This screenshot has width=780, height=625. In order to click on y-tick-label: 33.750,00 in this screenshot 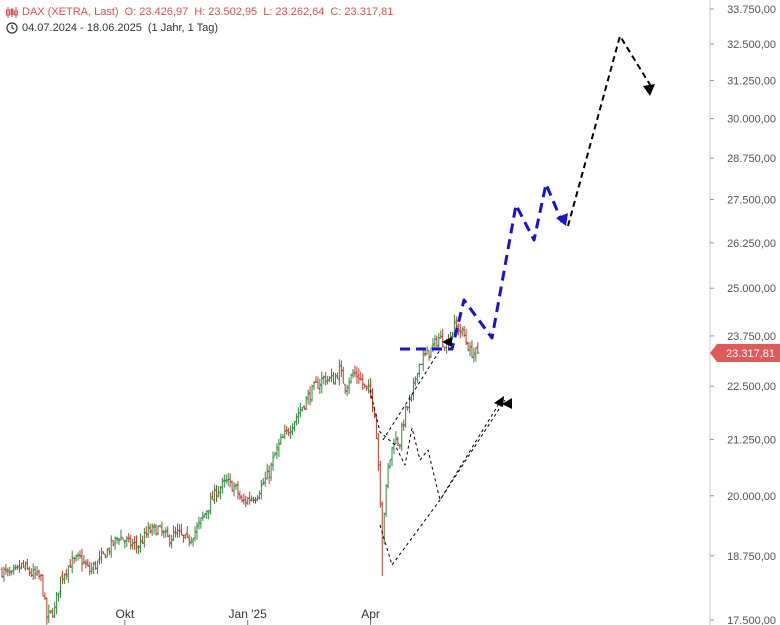, I will do `click(751, 10)`.